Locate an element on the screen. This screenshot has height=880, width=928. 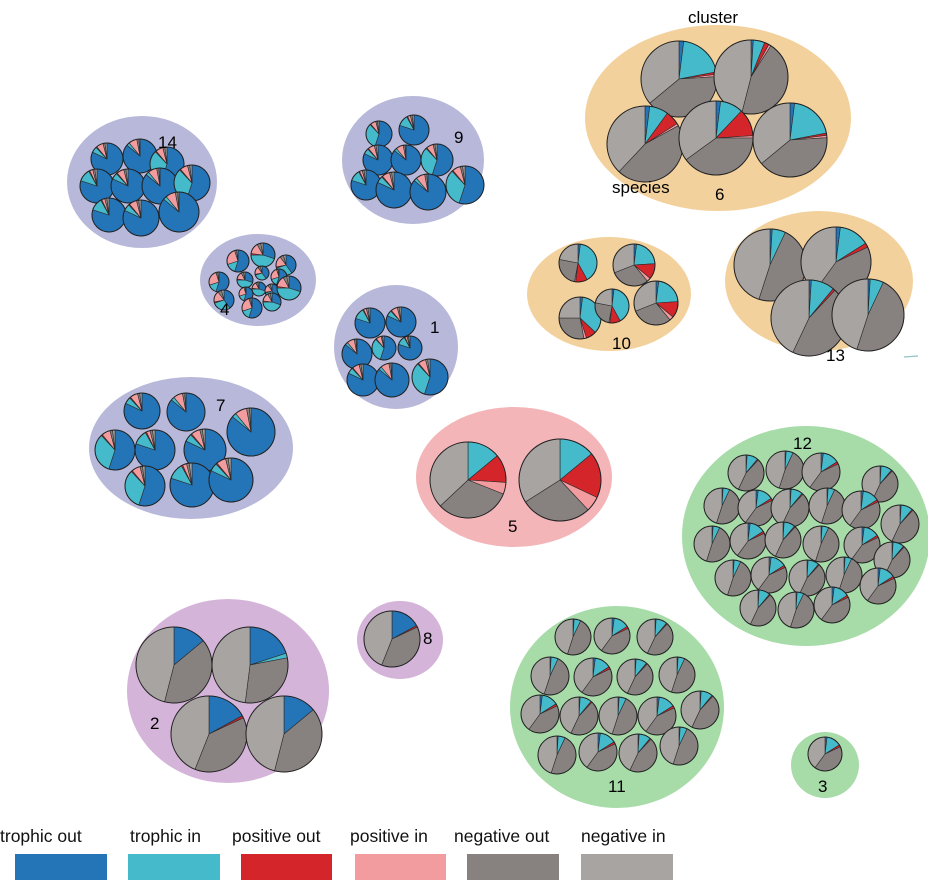
cluster-5-label: 5 is located at coordinates (512, 526).